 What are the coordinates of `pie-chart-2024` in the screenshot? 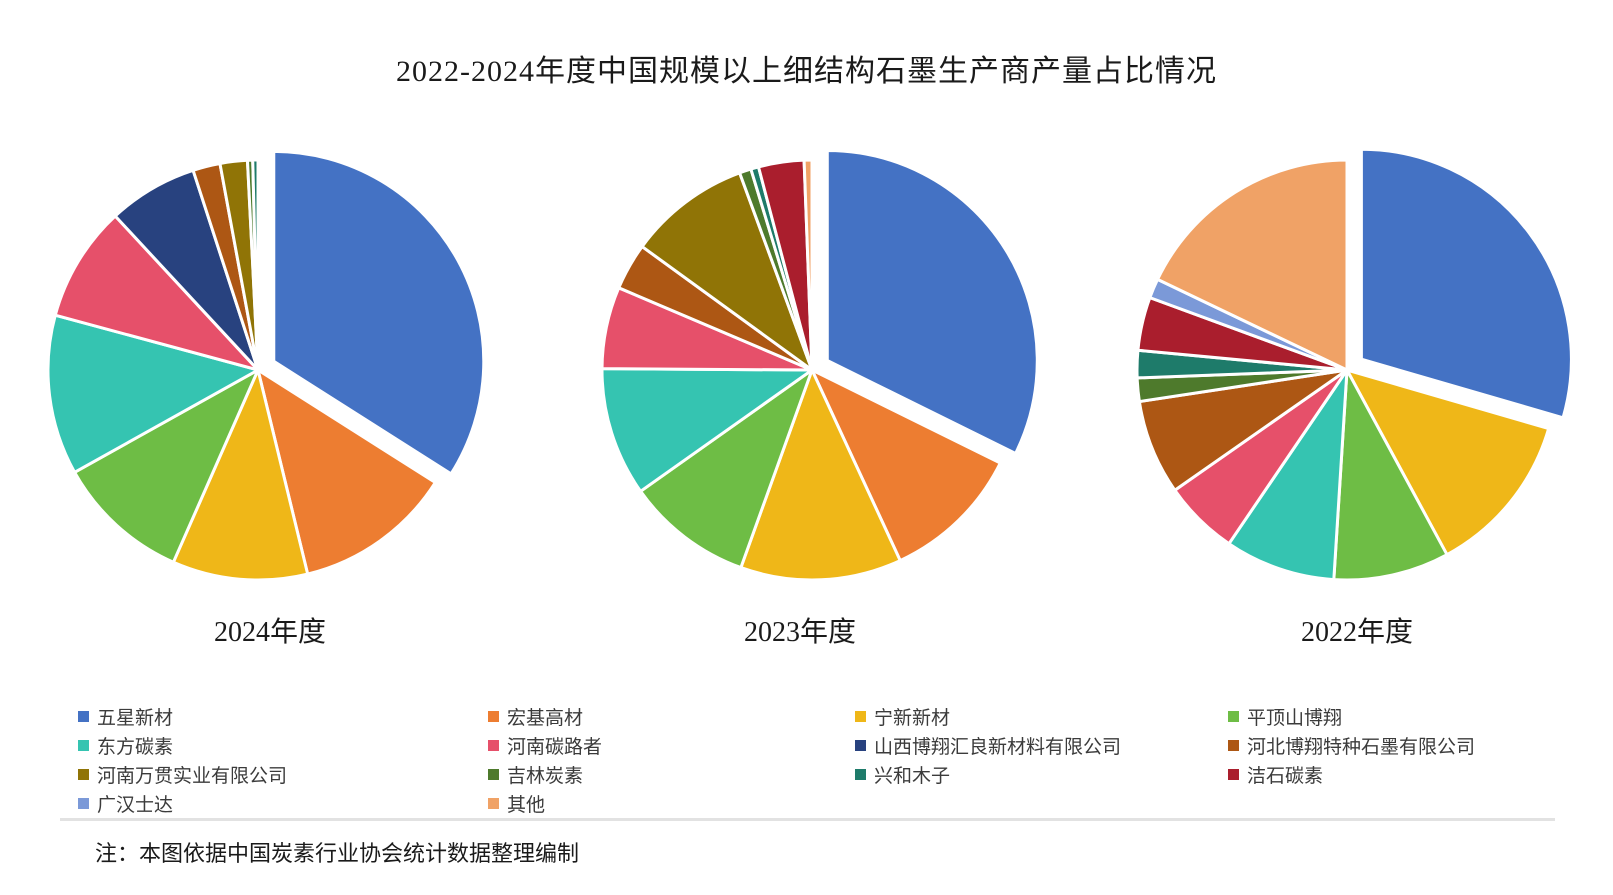 It's located at (266, 365).